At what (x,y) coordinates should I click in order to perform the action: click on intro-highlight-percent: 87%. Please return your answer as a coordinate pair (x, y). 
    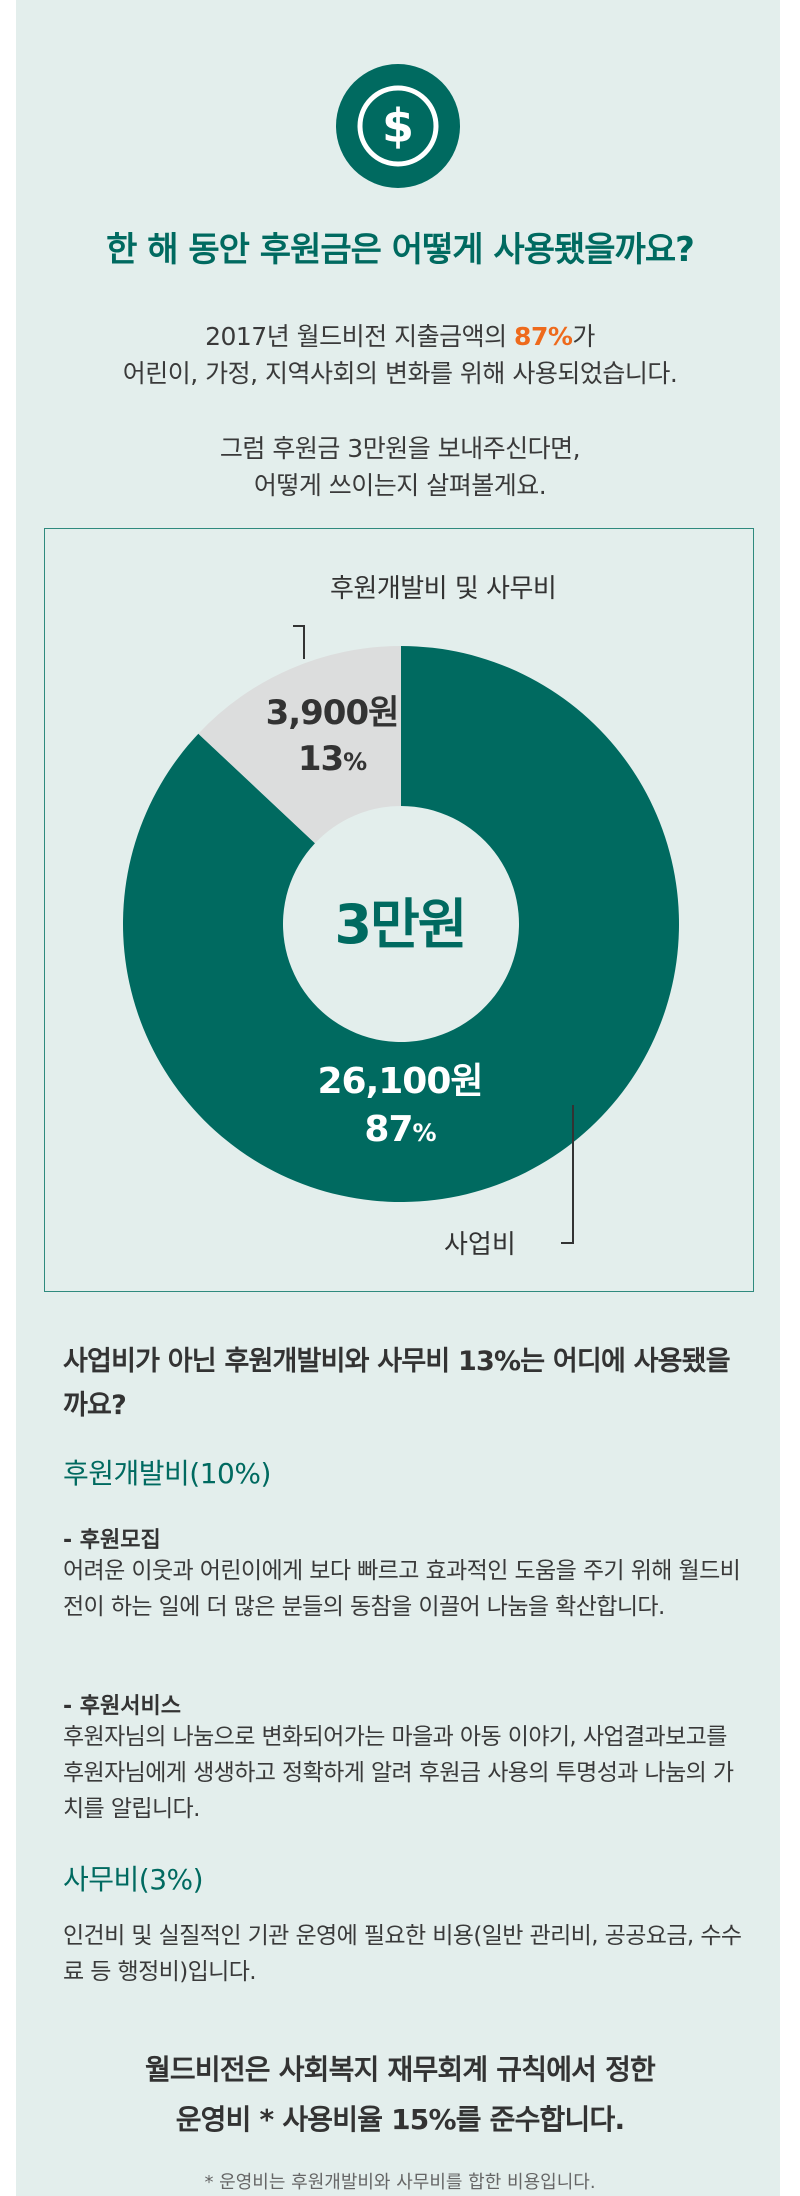
    Looking at the image, I should click on (543, 336).